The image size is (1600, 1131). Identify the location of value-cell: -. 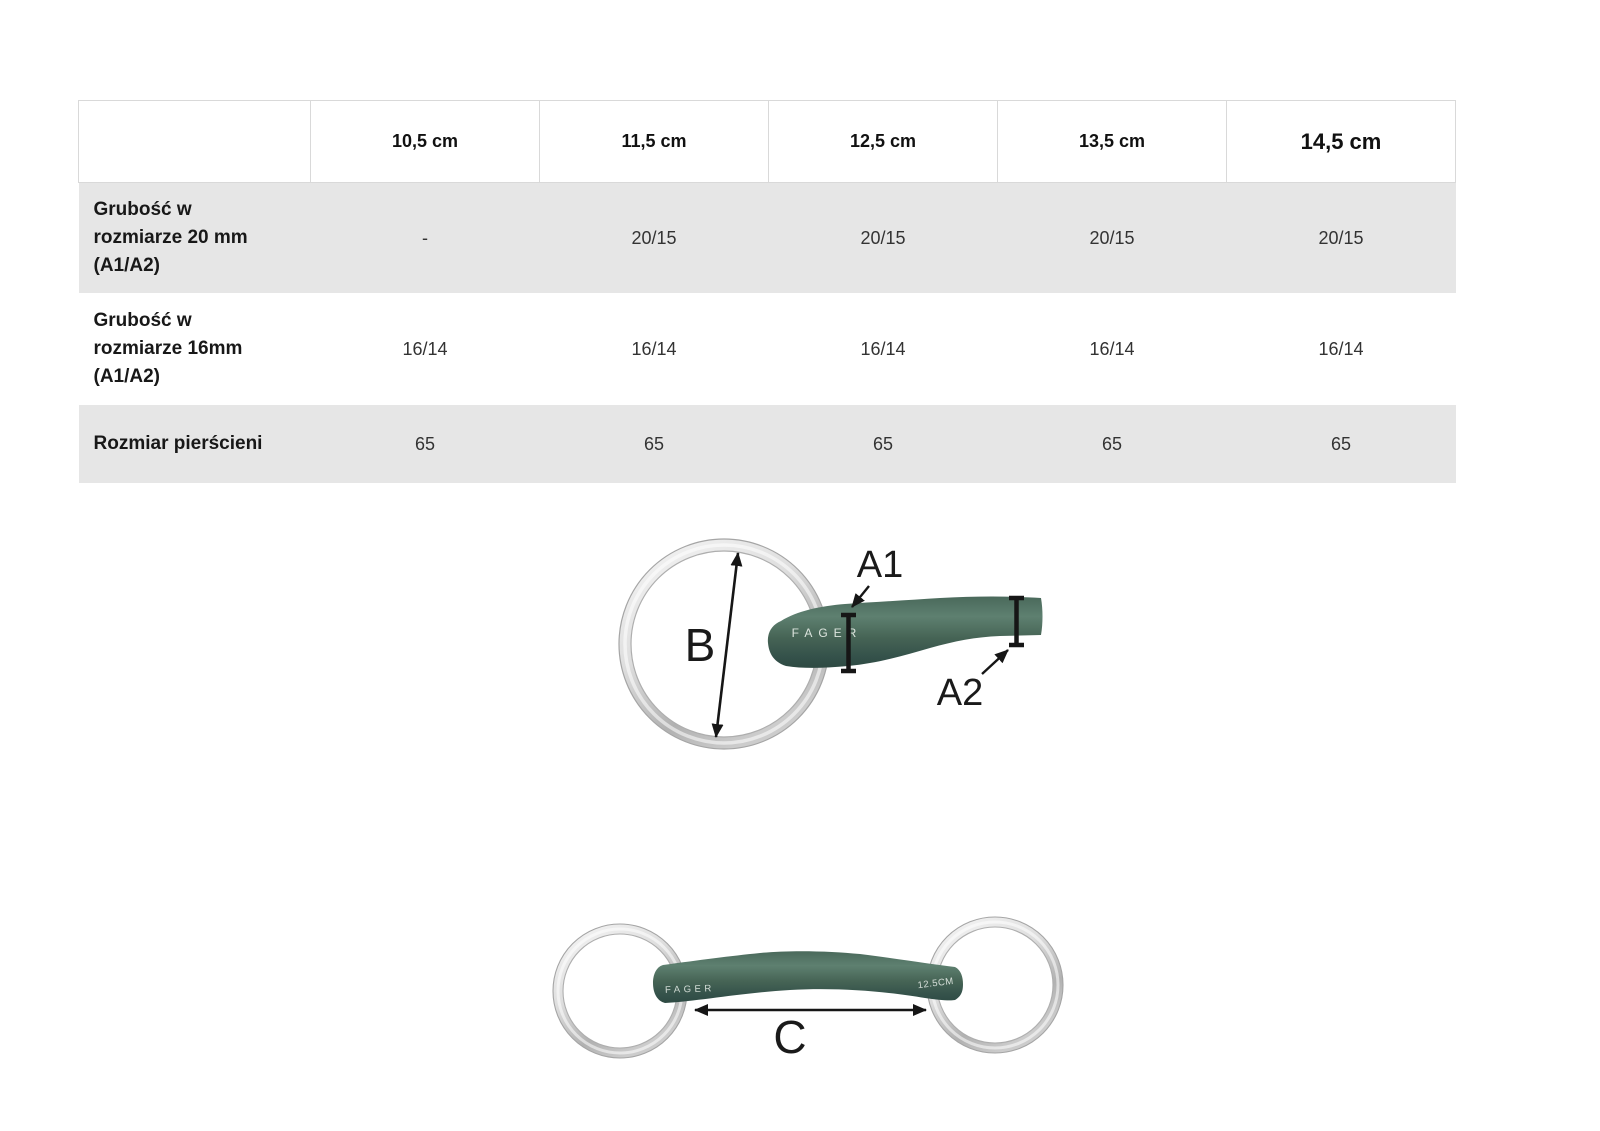
(425, 237).